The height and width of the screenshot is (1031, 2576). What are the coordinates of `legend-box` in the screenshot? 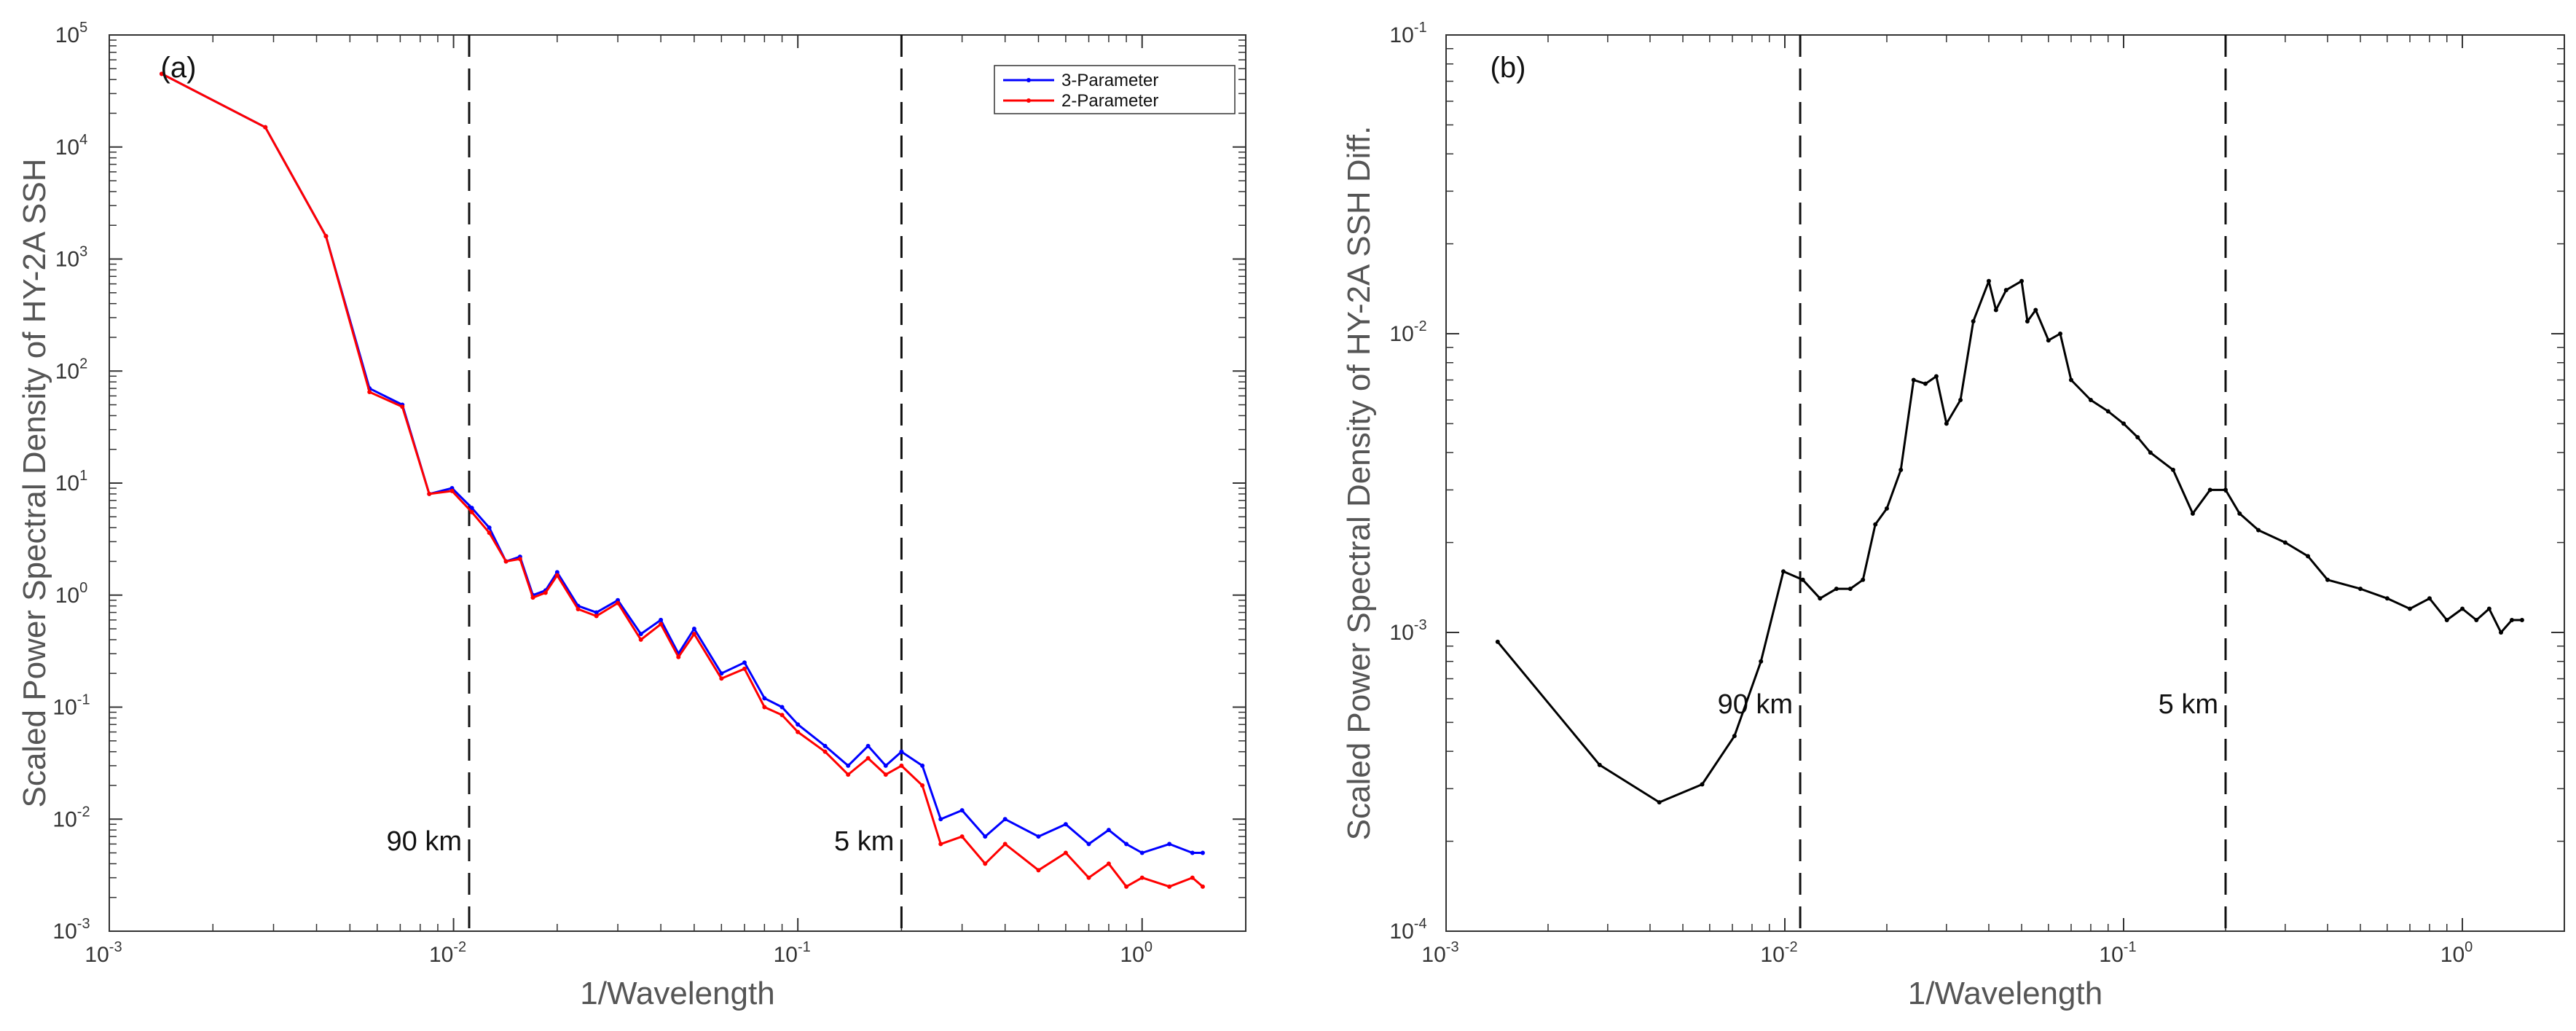 It's located at (1115, 90).